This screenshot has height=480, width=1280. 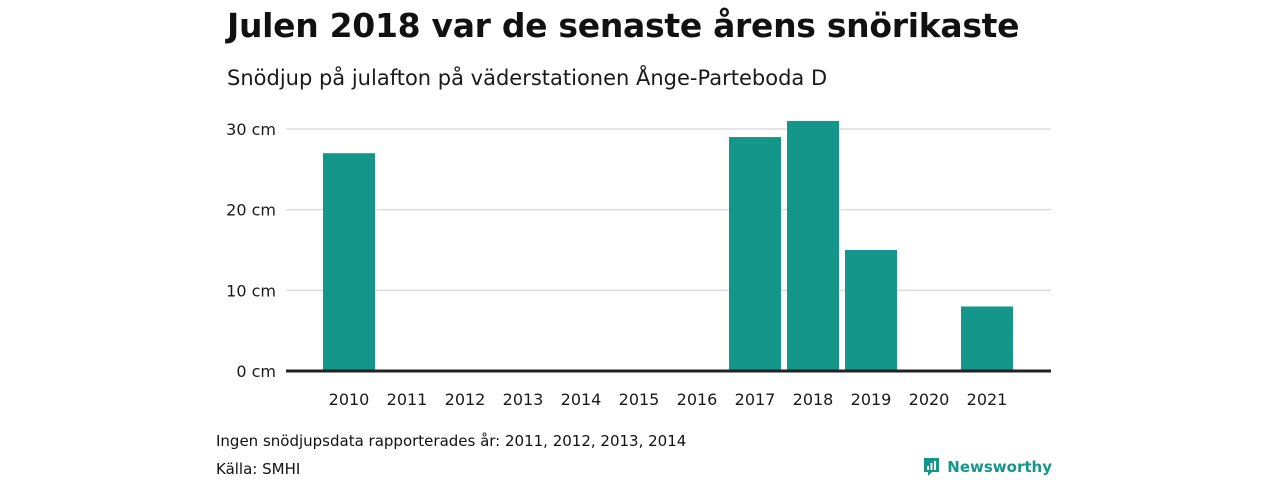 I want to click on x-tick-label: 2020, so click(x=929, y=399).